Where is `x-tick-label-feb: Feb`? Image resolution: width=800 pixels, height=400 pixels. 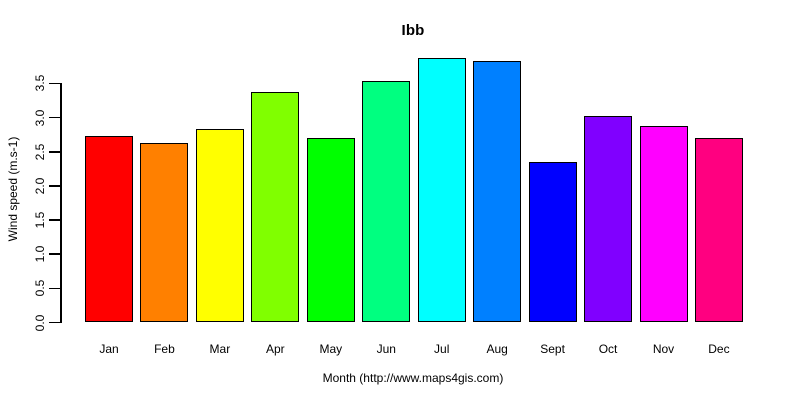 x-tick-label-feb: Feb is located at coordinates (164, 349).